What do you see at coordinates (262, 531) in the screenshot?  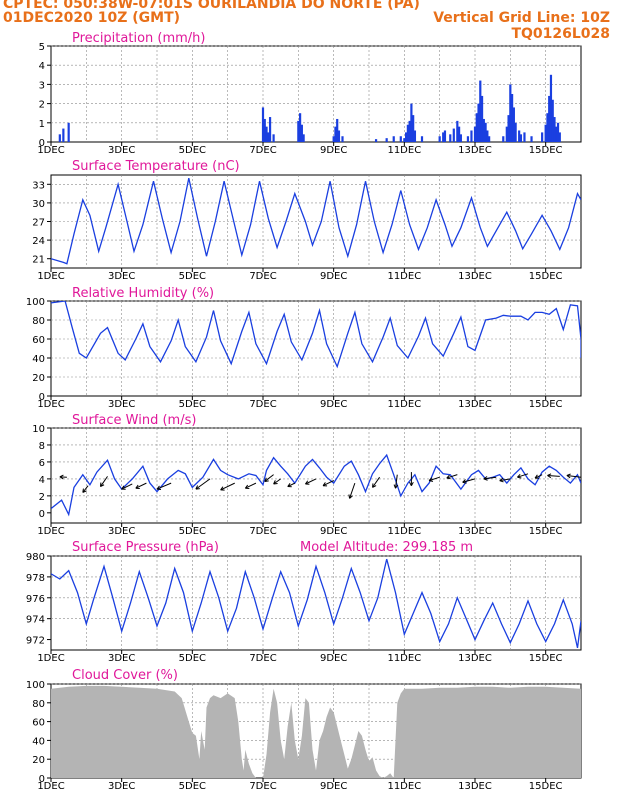 I see `wind-xtick-label: 7DEC` at bounding box center [262, 531].